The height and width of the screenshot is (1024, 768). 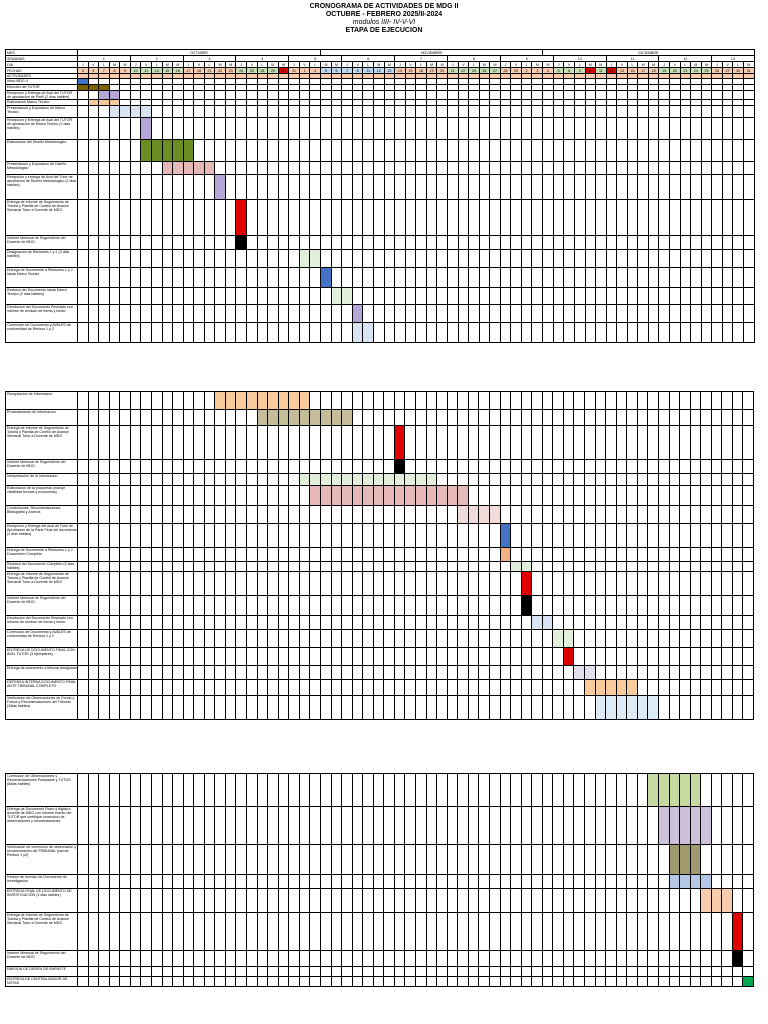 I want to click on activity-row: ENTREGA DE CENTRALIZADOR DE NOTAS, so click(x=379, y=981).